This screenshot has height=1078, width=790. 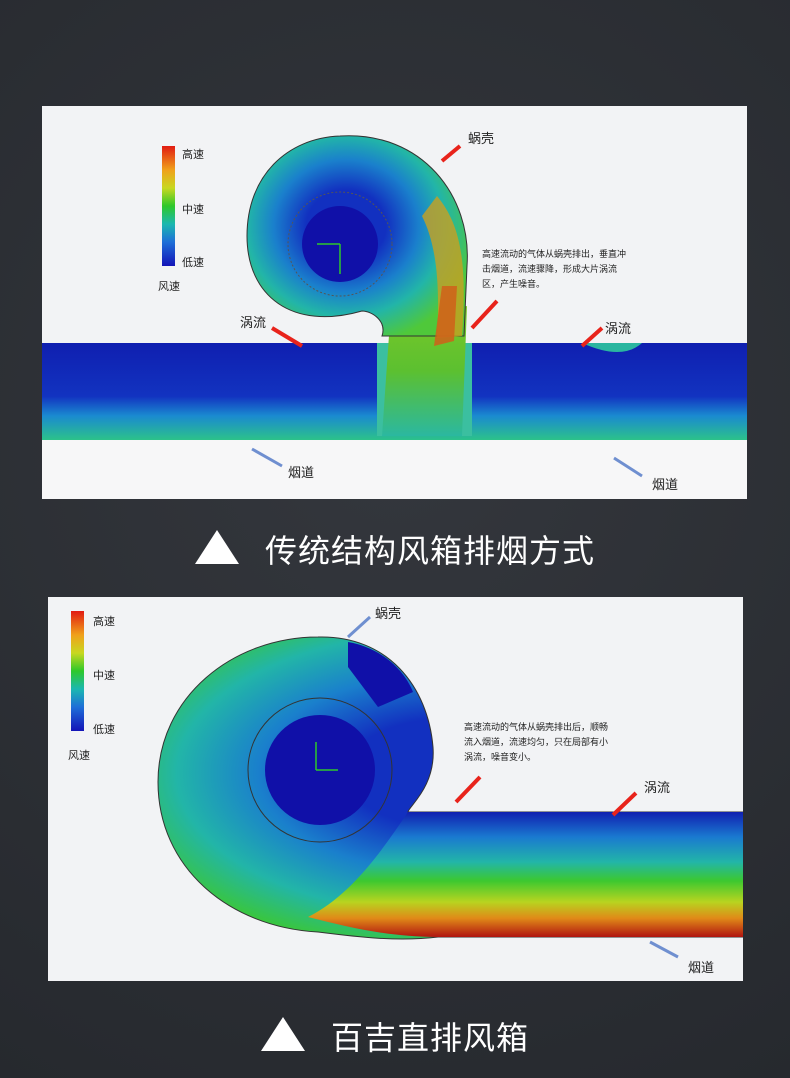 I want to click on label-vortex-left: 涡流, so click(x=253, y=323).